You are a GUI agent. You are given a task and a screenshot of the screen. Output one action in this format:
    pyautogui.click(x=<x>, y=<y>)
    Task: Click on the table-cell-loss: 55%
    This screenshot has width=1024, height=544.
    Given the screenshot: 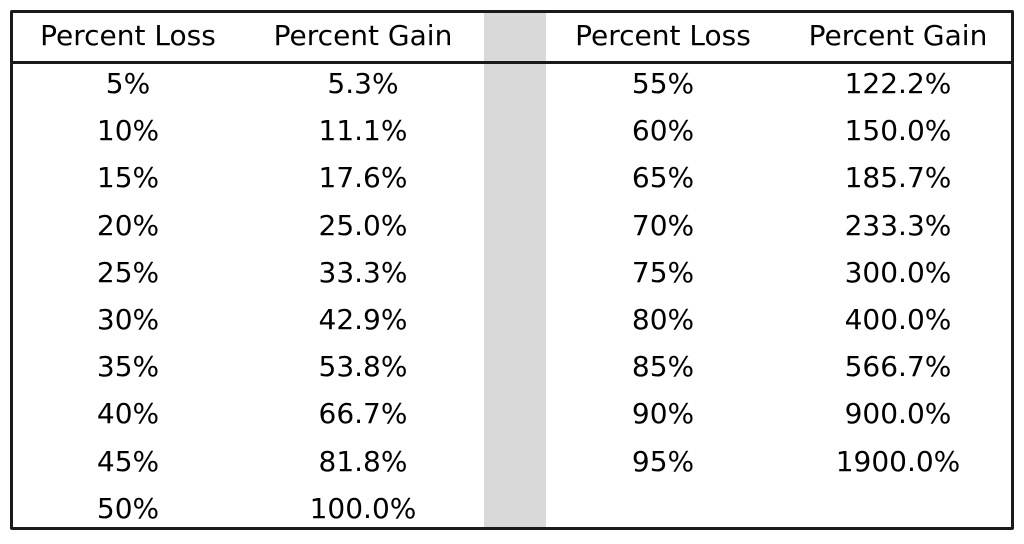 What is the action you would take?
    pyautogui.click(x=663, y=83)
    